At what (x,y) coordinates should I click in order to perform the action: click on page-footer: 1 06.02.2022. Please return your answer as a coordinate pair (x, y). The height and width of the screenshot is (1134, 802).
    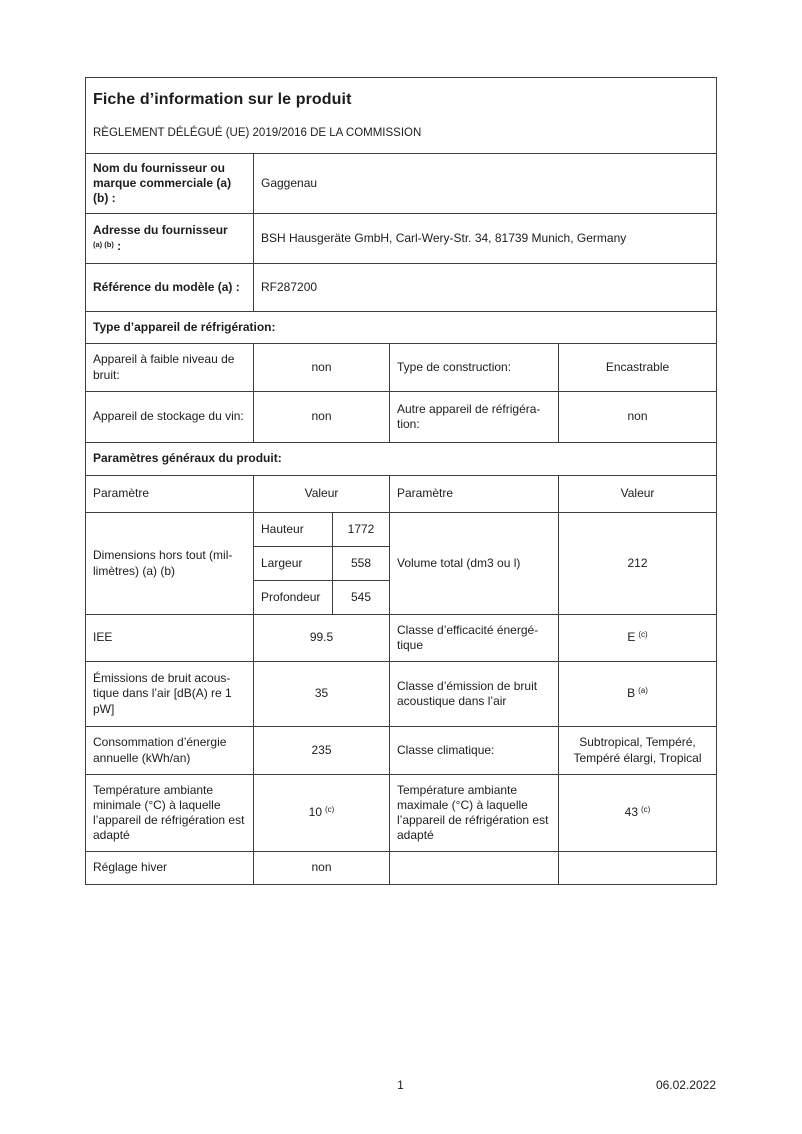
    Looking at the image, I should click on (400, 1085).